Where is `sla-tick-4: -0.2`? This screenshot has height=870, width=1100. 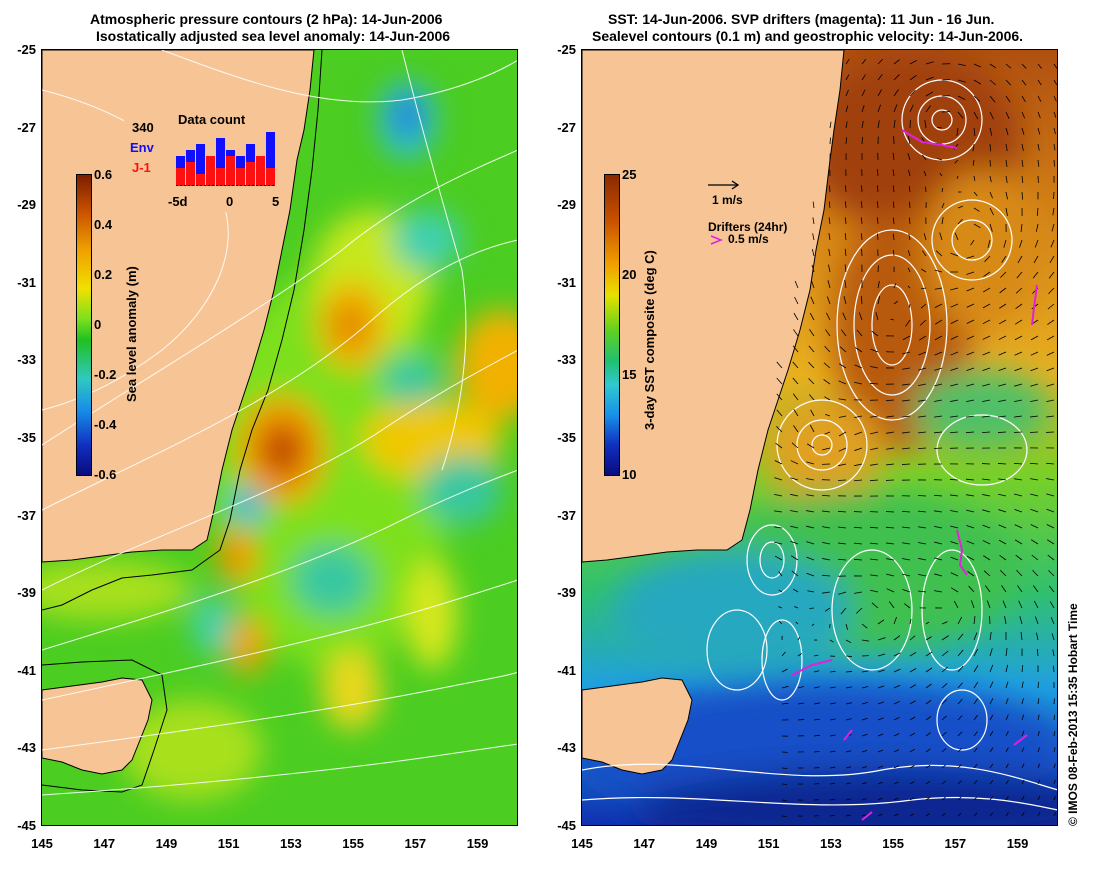 sla-tick-4: -0.2 is located at coordinates (105, 374).